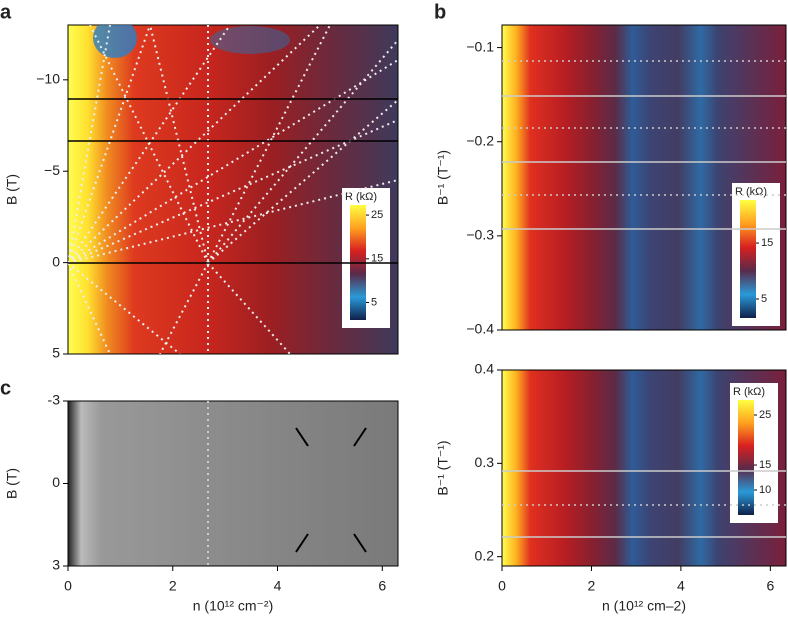 This screenshot has height=630, width=788. Describe the element at coordinates (54, 400) in the screenshot. I see `y-tick-label: -3` at that location.